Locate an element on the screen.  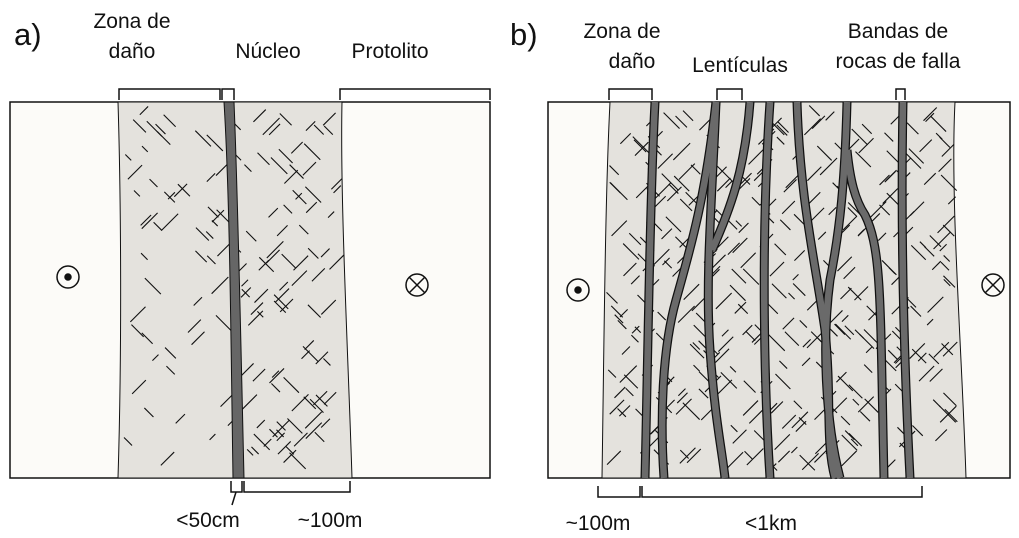
motion-symbols is located at coordinates (530, 283).